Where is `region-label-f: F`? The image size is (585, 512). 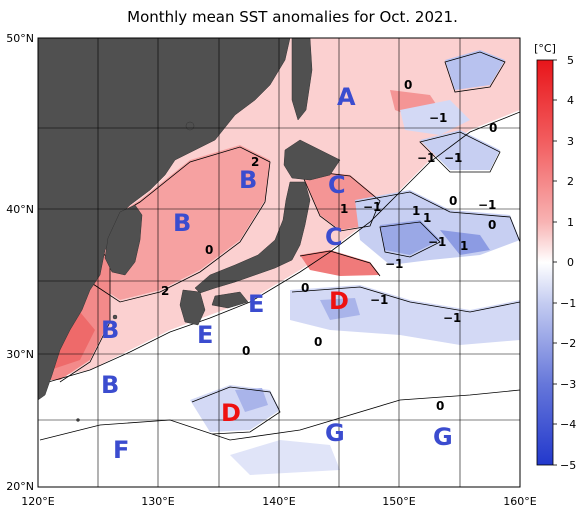
region-label-f: F is located at coordinates (121, 450).